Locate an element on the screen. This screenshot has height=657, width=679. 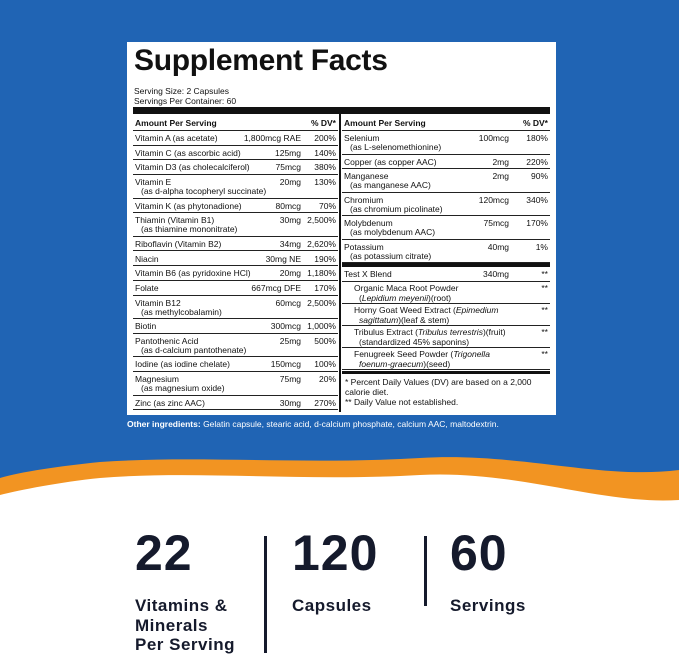
dv-header: % DV* is located at coordinates (535, 123).